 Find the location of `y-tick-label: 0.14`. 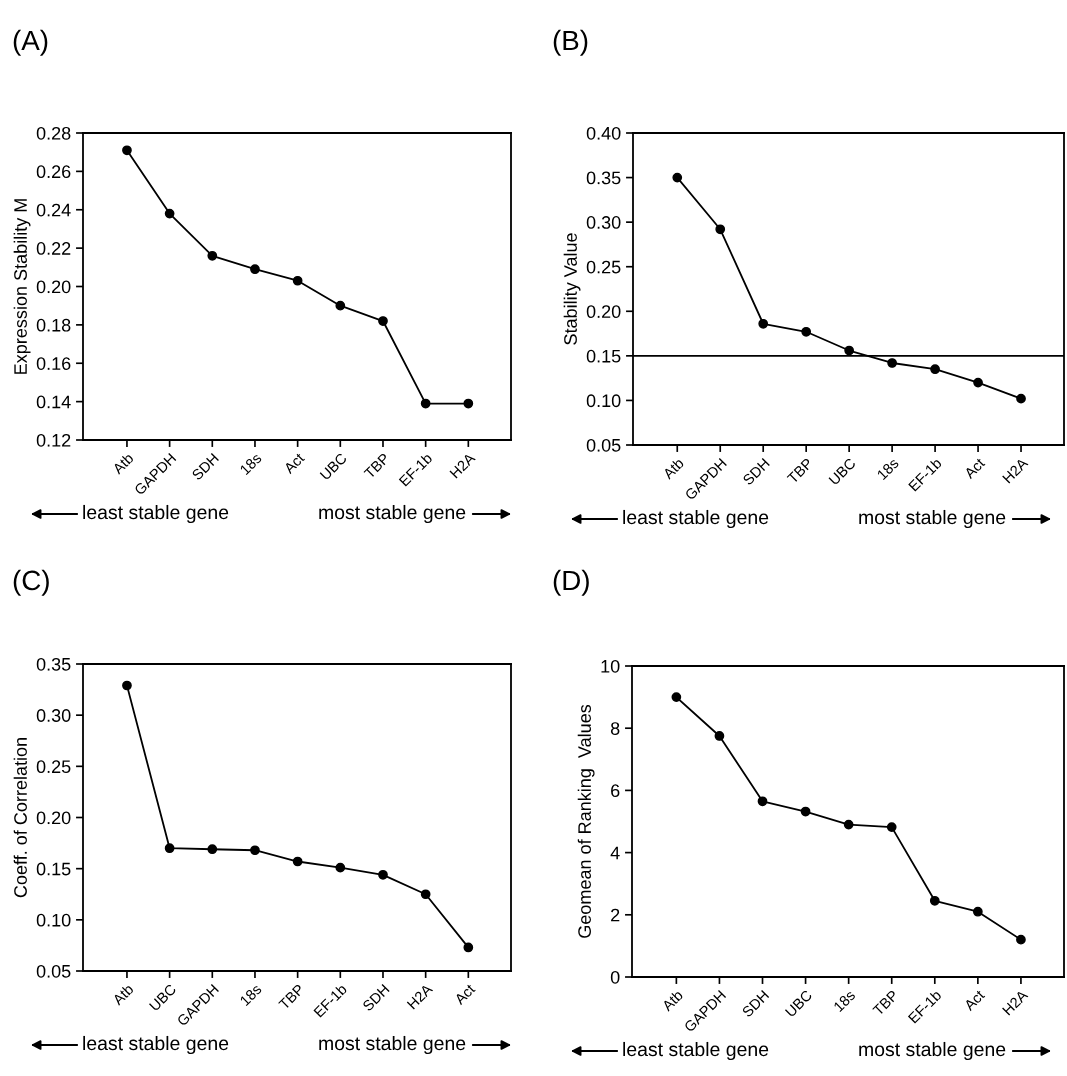

y-tick-label: 0.14 is located at coordinates (53, 402).